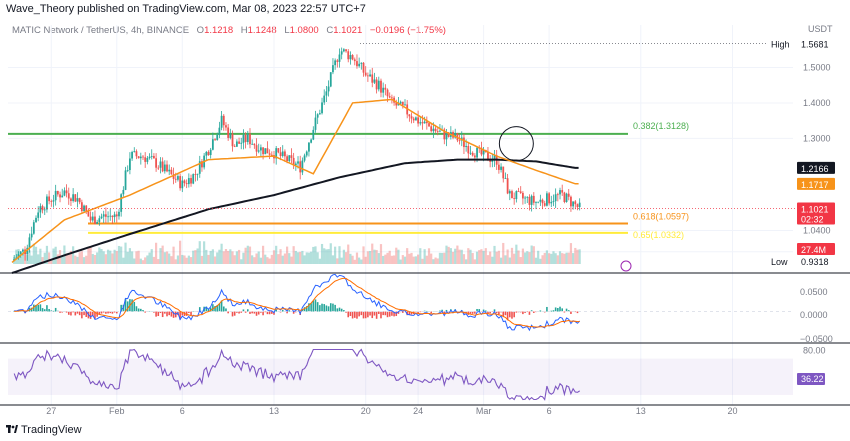 This screenshot has width=850, height=441. What do you see at coordinates (817, 230) in the screenshot?
I see `price-axis-tick: 1.0400` at bounding box center [817, 230].